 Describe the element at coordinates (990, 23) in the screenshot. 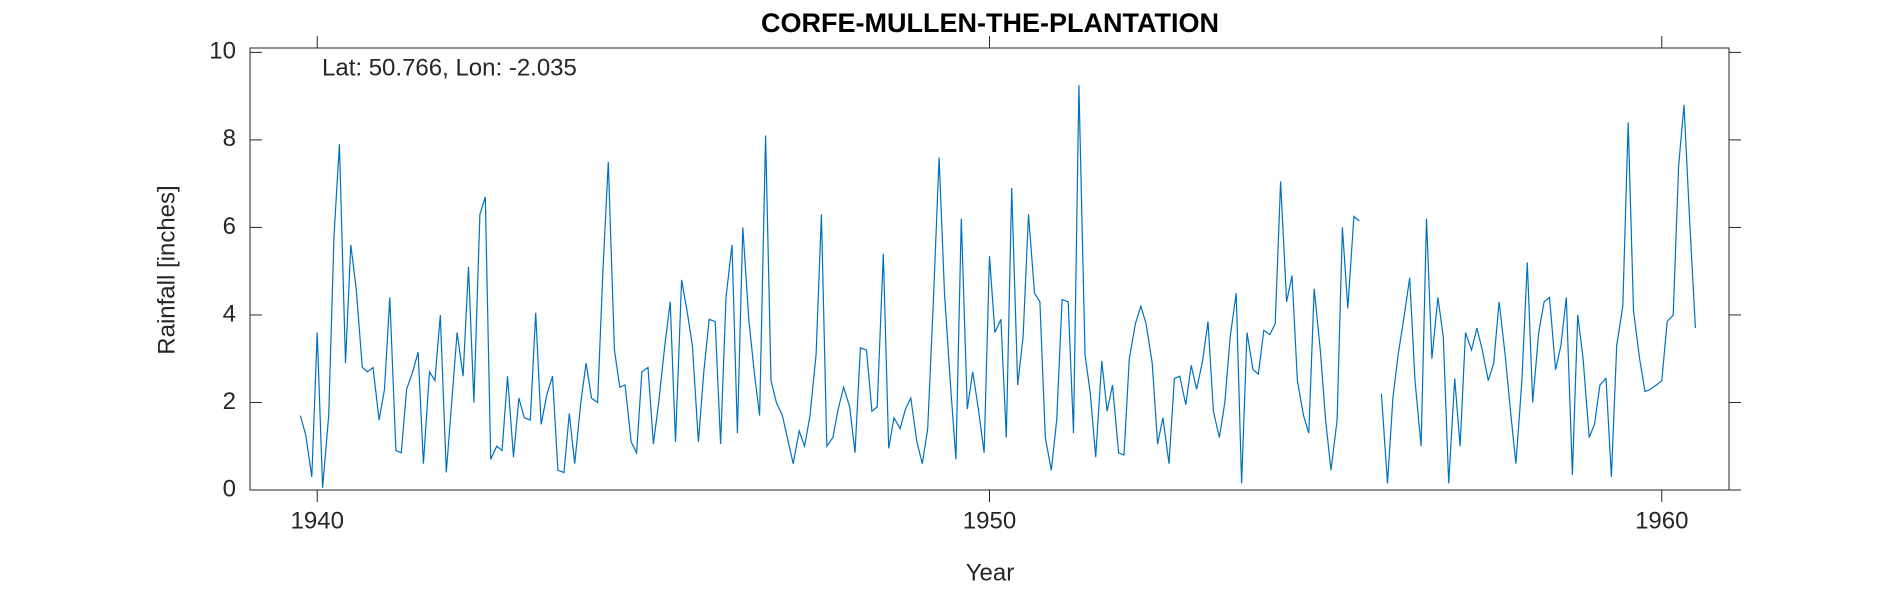

I see `chart-title: CORFE-MULLEN-THE-PLANTATION` at that location.